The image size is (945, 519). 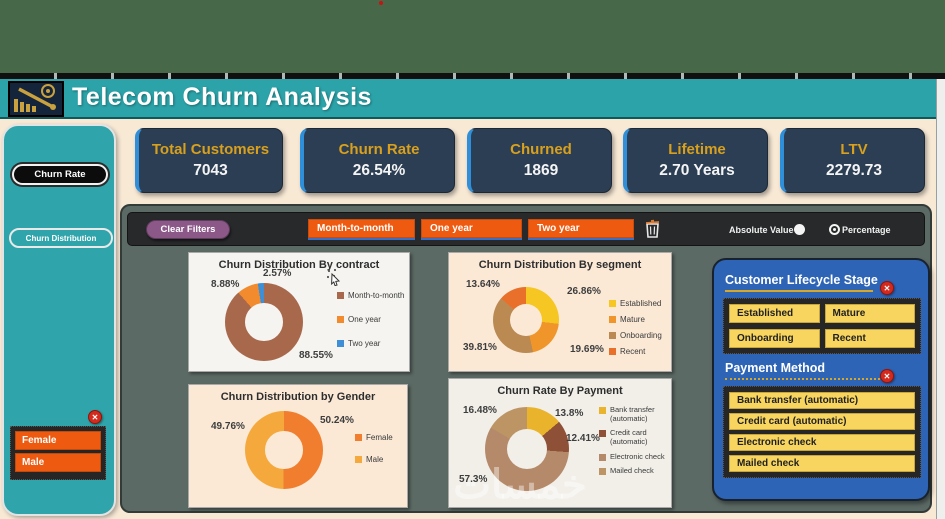 What do you see at coordinates (316, 355) in the screenshot?
I see `data-label: 88.55%` at bounding box center [316, 355].